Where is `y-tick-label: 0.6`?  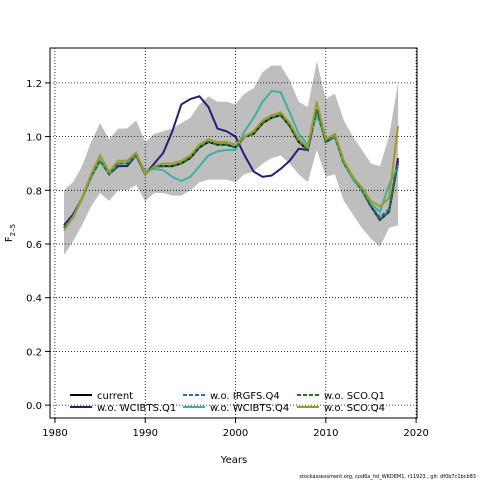
y-tick-label: 0.6 is located at coordinates (34, 245).